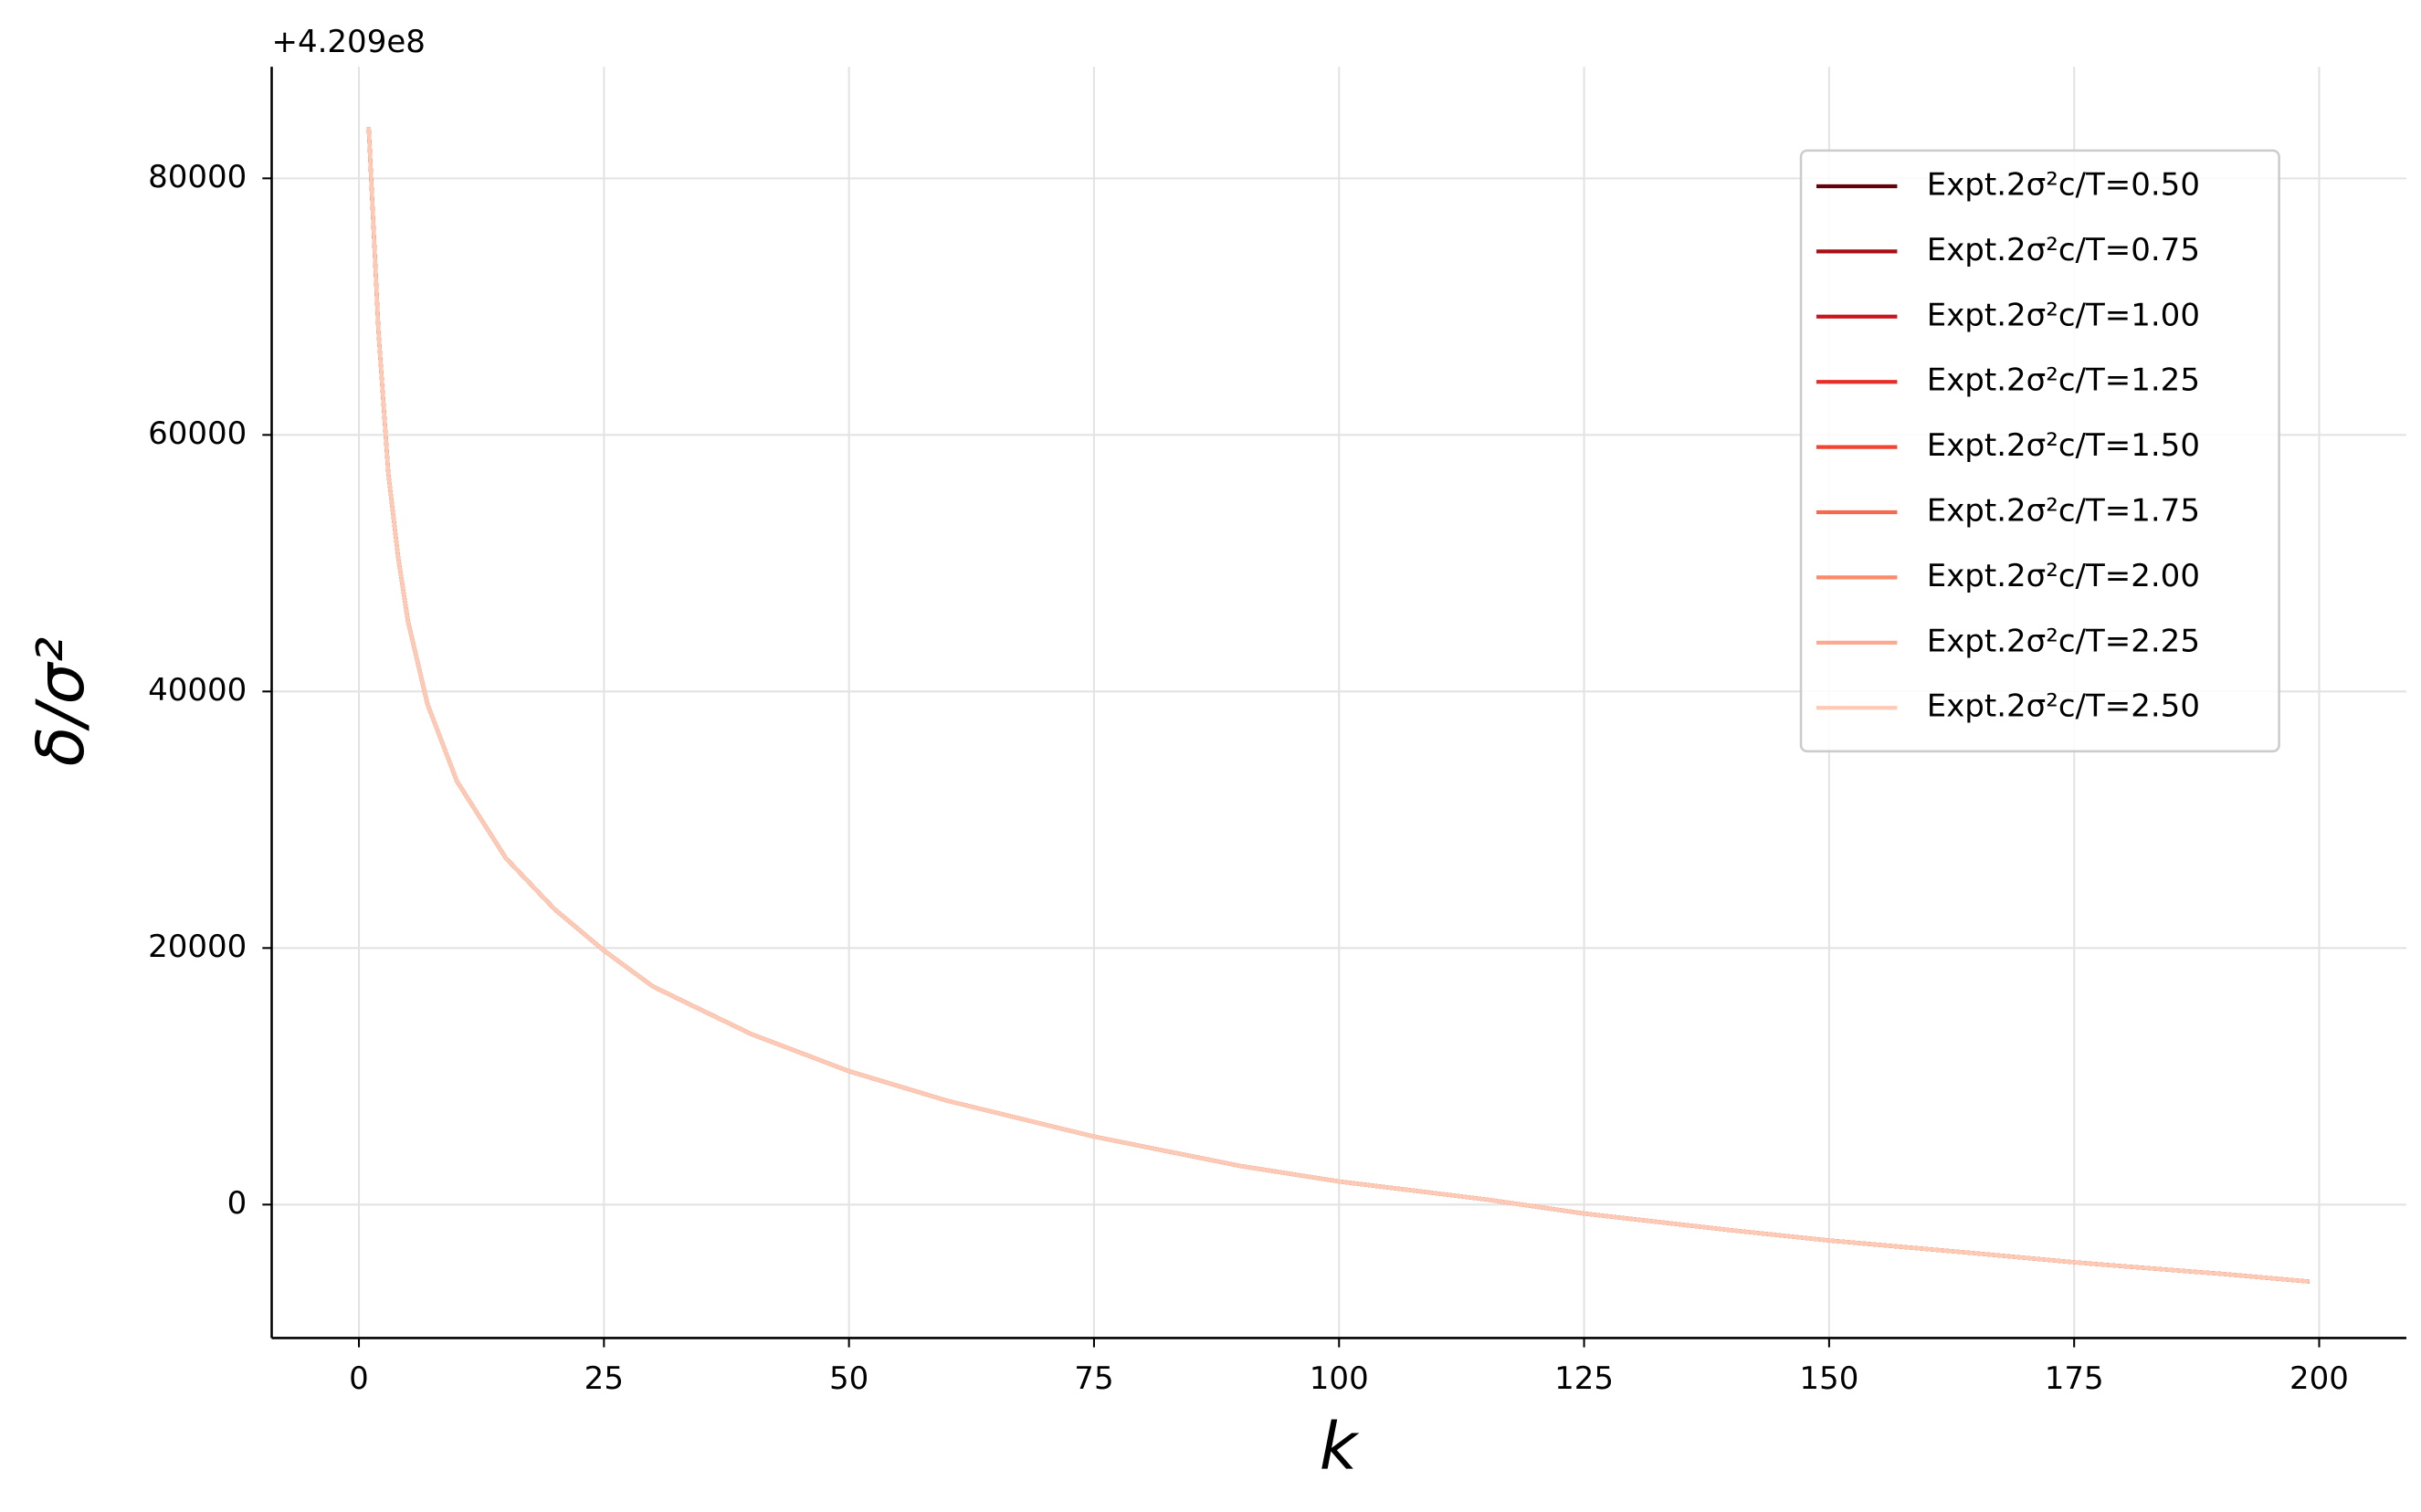 The width and height of the screenshot is (2421, 1512). What do you see at coordinates (2063, 315) in the screenshot?
I see `legend-label: Expt.2σ²c/T=1.00` at bounding box center [2063, 315].